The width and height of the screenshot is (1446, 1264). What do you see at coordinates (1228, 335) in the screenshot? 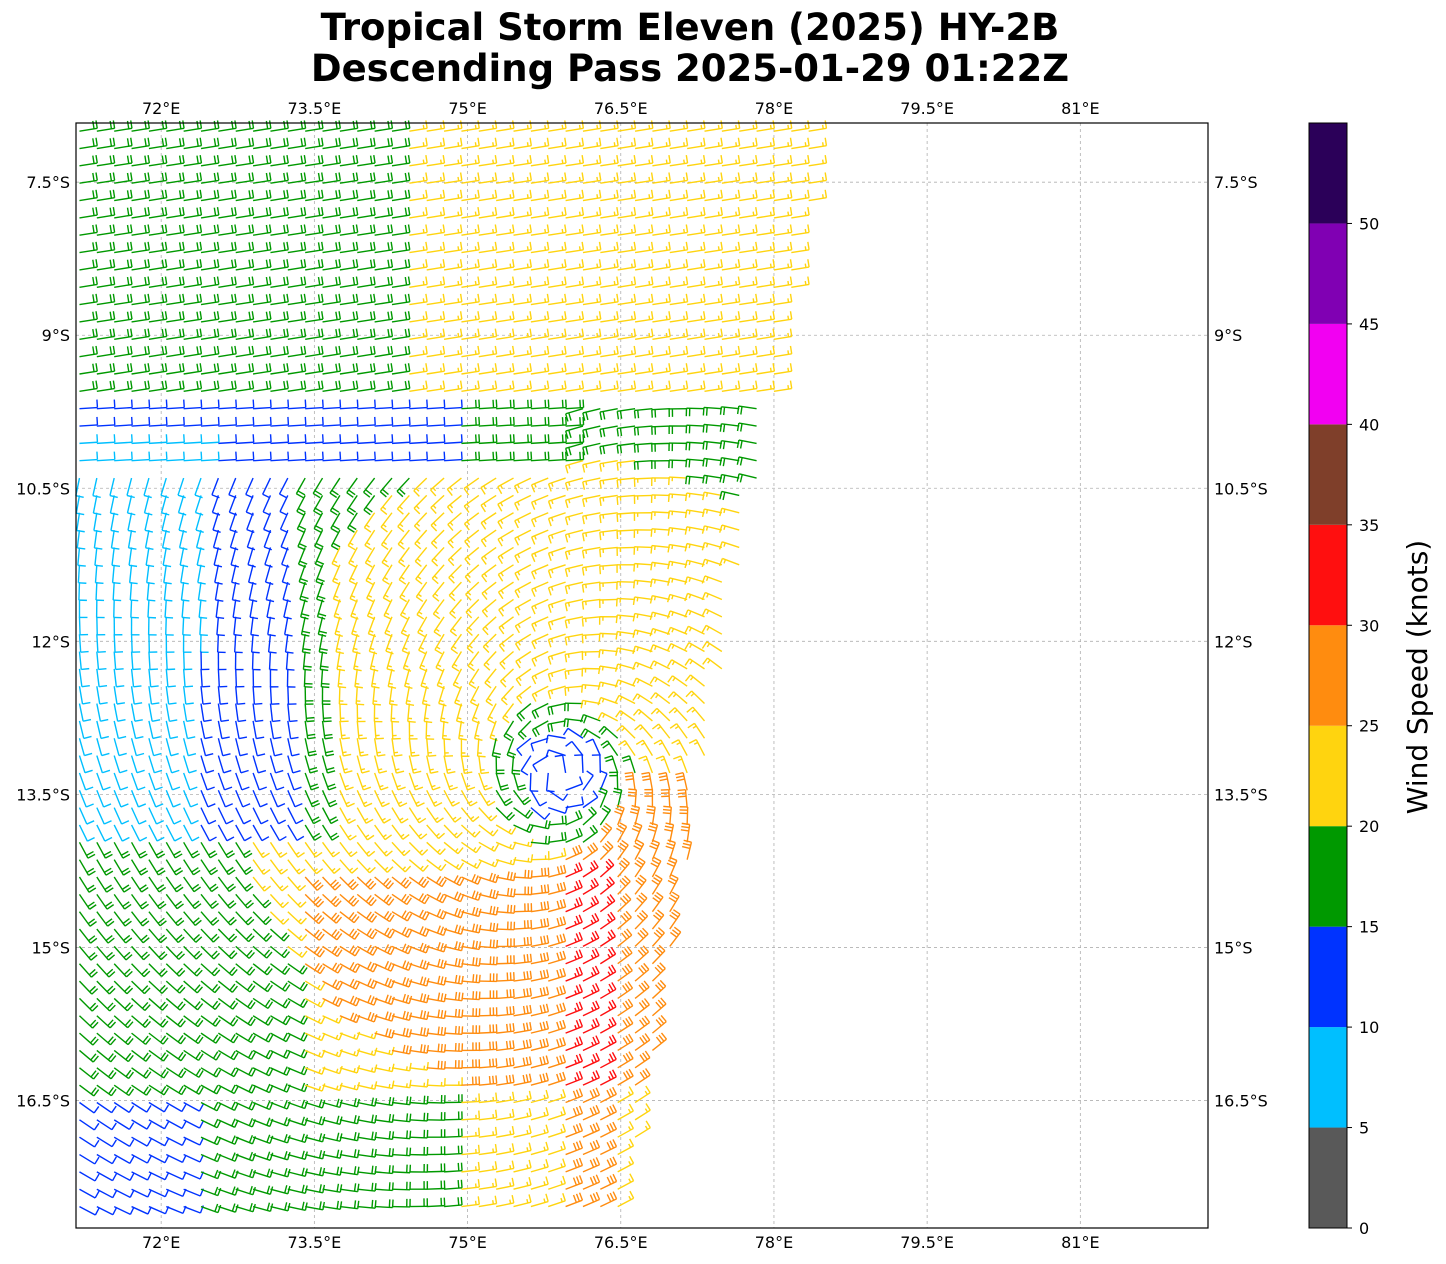
I see `lat-tick-label-right: 9°S` at bounding box center [1228, 335].